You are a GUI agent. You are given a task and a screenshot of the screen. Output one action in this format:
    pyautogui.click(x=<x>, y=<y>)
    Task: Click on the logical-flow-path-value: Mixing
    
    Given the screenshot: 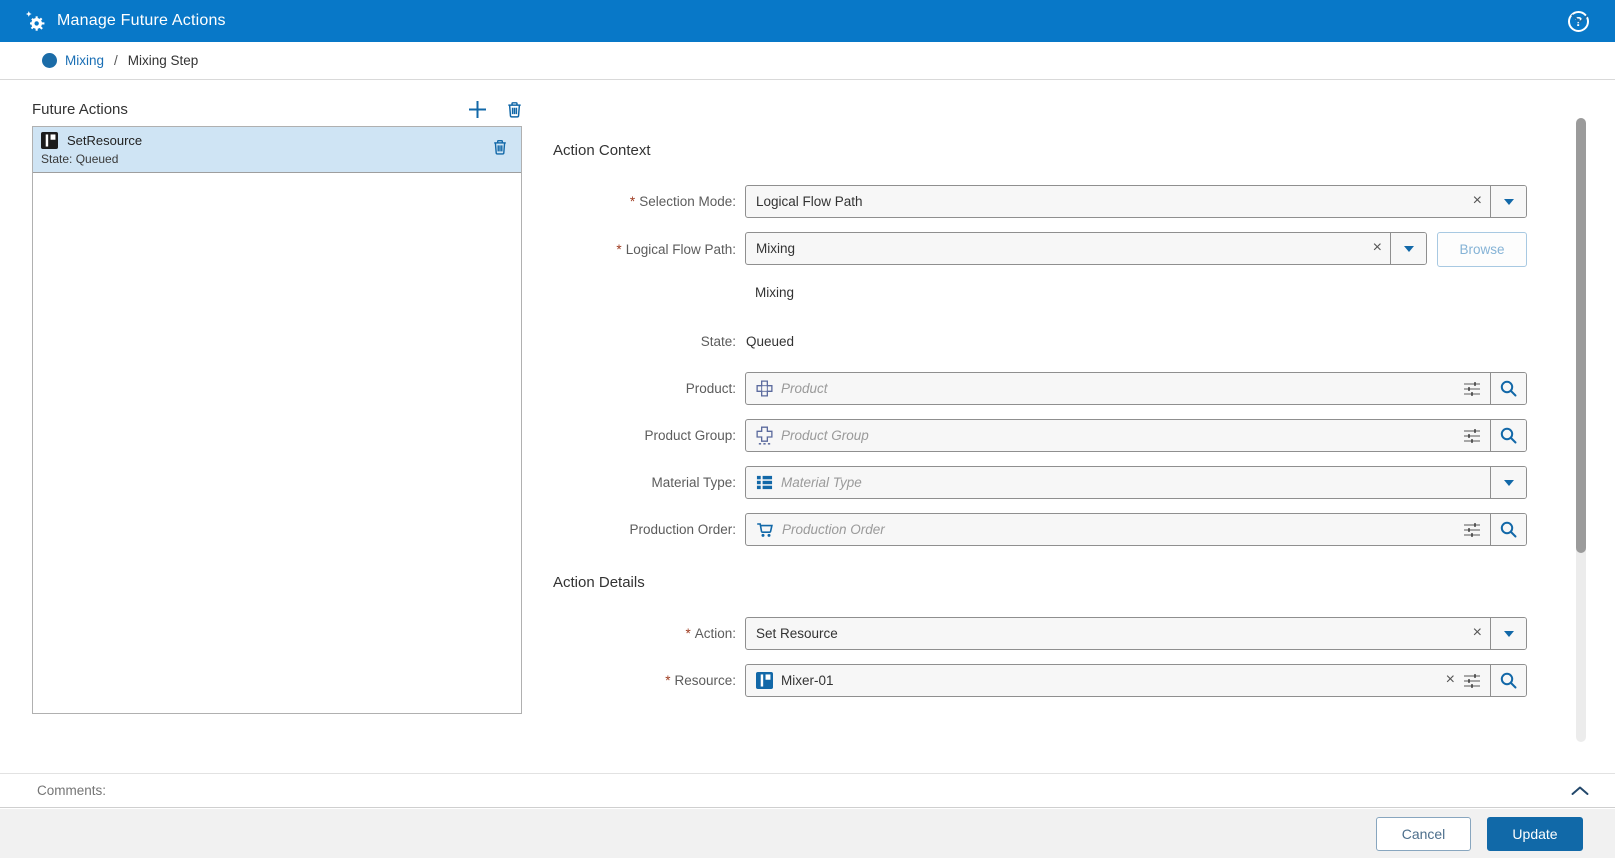 What is the action you would take?
    pyautogui.click(x=776, y=248)
    